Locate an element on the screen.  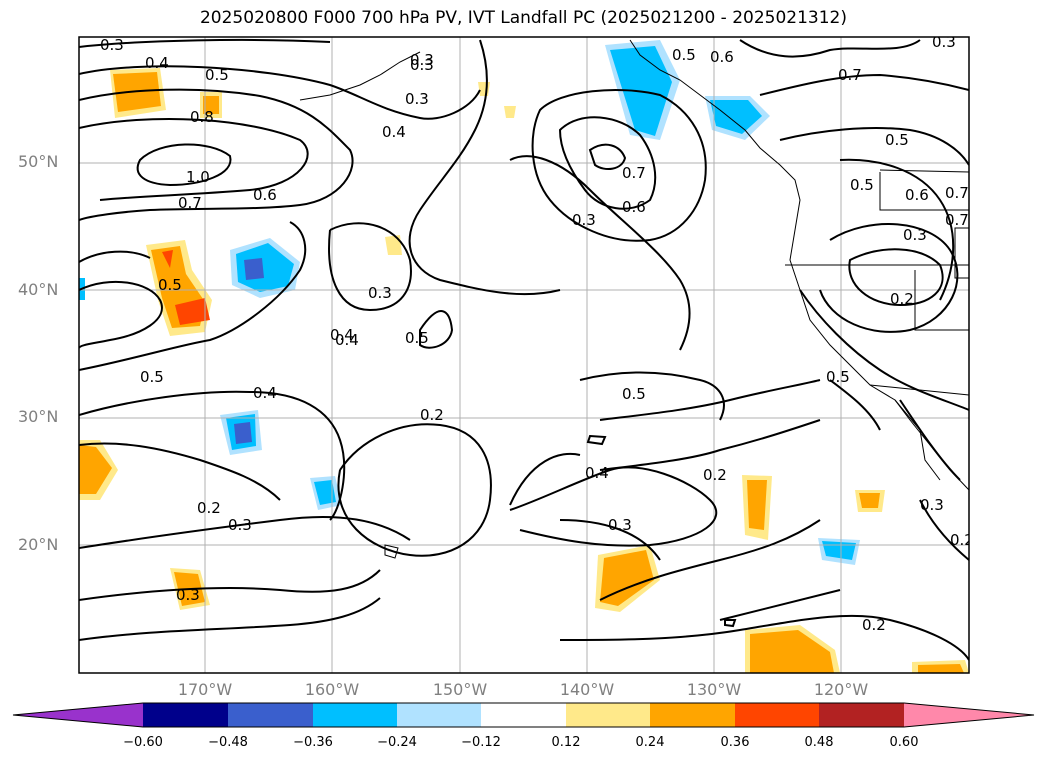
lon-tick-label: 150°W is located at coordinates (460, 689).